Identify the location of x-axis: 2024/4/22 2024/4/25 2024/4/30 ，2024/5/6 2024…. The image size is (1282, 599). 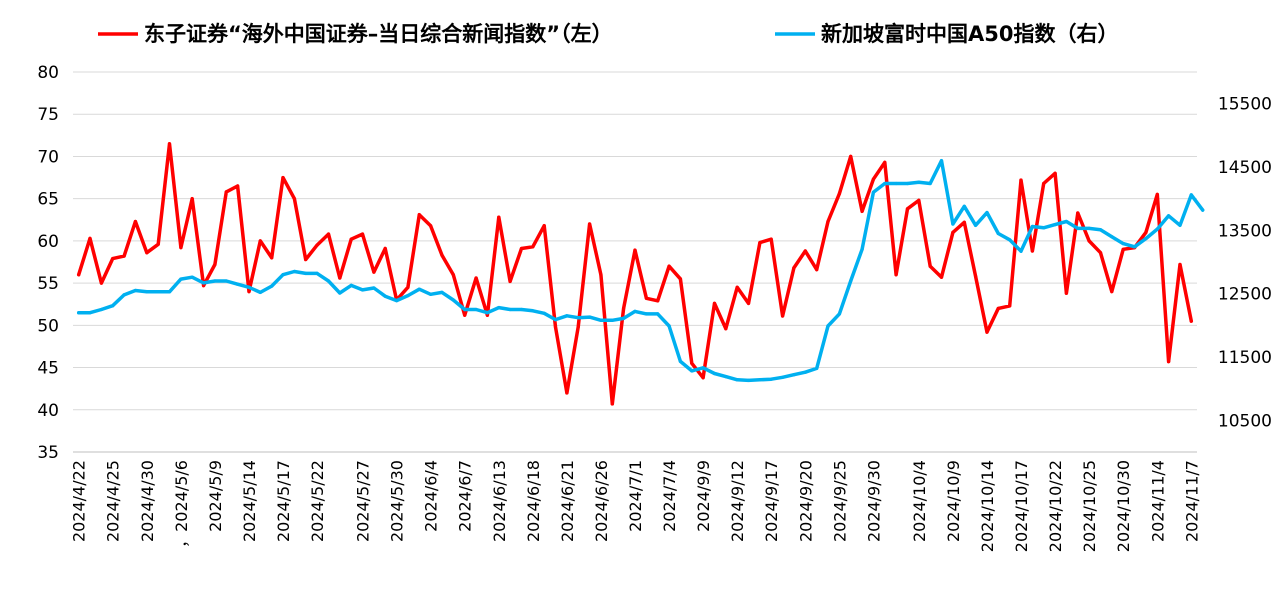
(635, 501).